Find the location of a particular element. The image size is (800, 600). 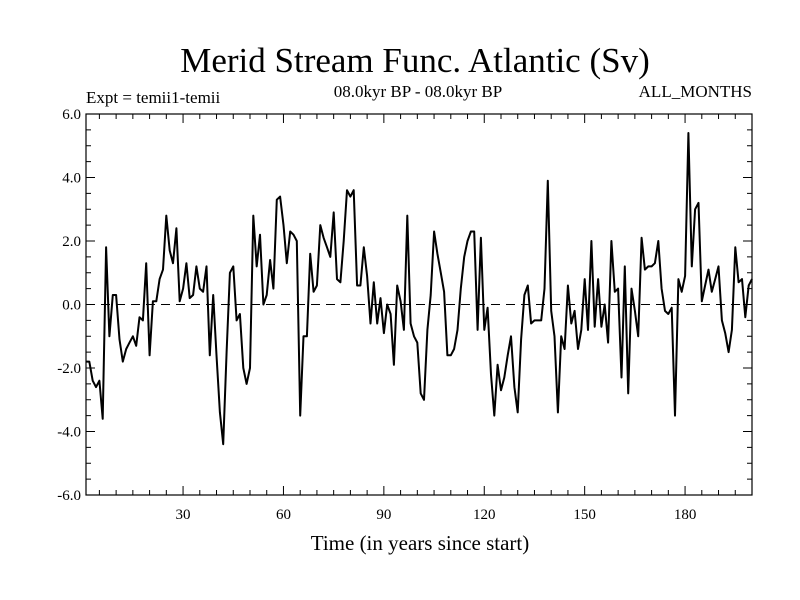

x-tick-label: 150 is located at coordinates (584, 515).